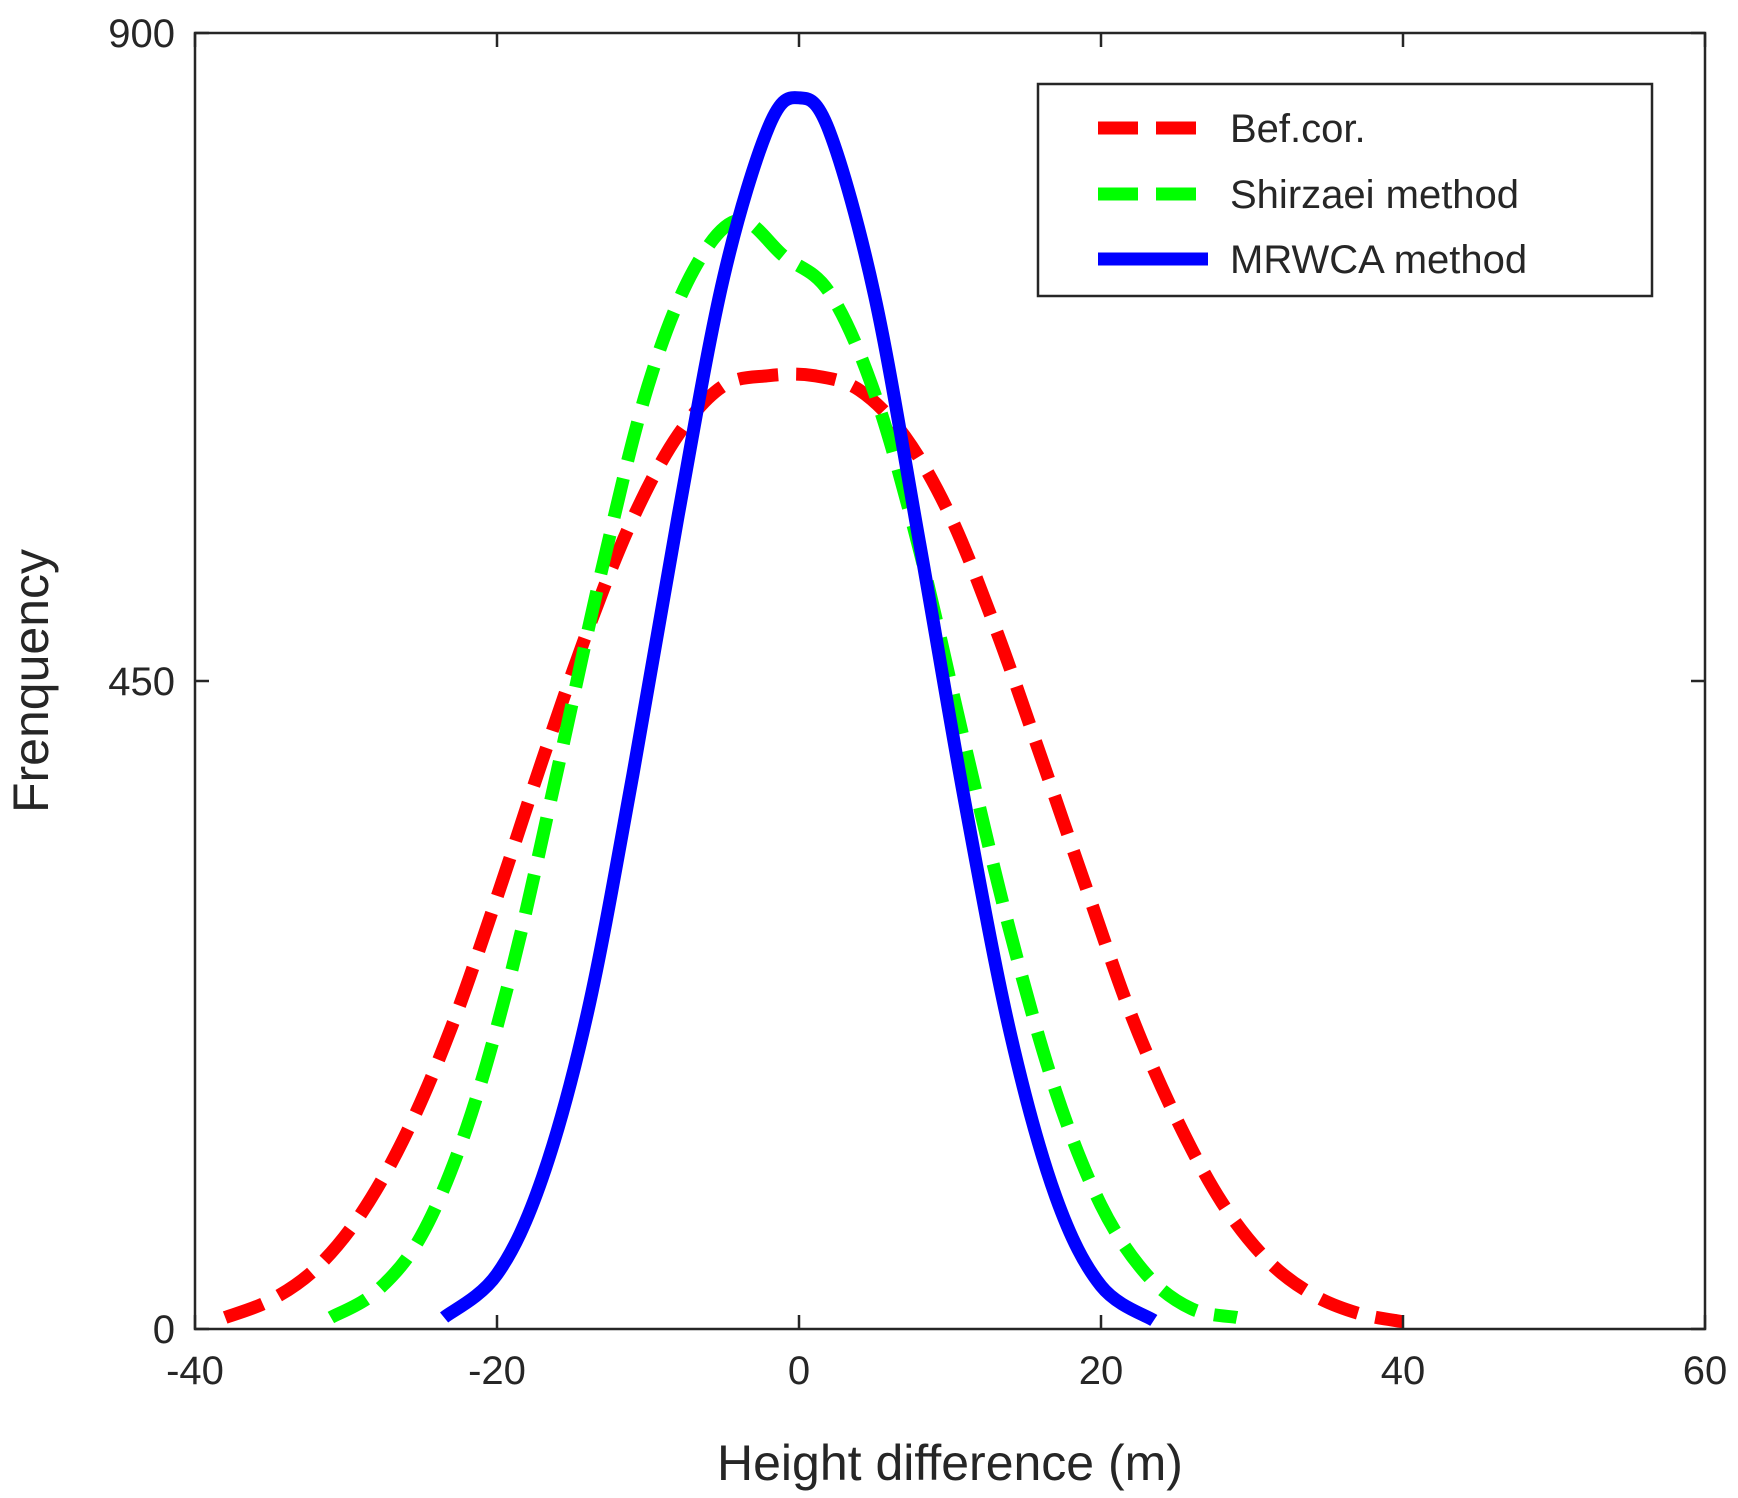  What do you see at coordinates (1298, 129) in the screenshot?
I see `legend-label-bef-cor: Bef.cor.` at bounding box center [1298, 129].